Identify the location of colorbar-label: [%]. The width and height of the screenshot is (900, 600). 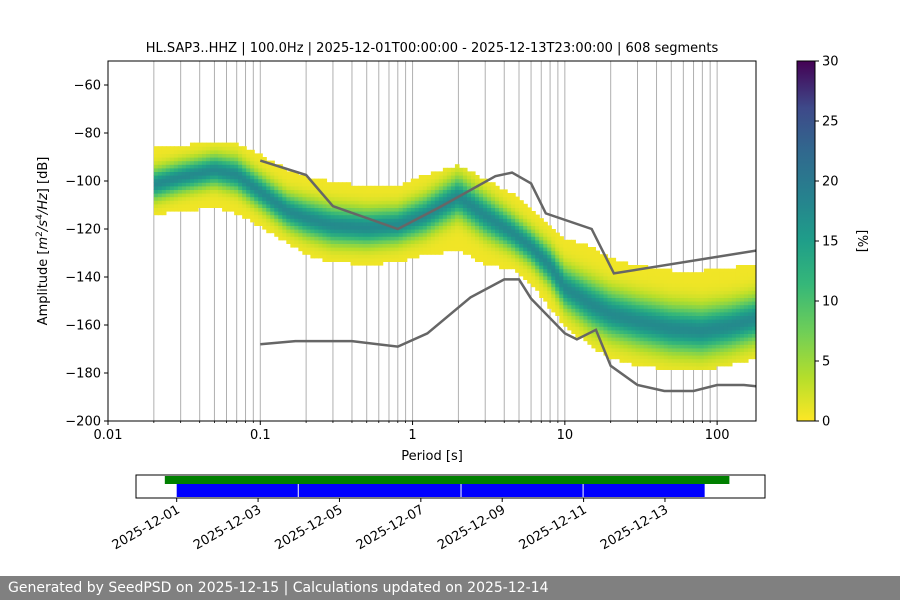
(861, 241).